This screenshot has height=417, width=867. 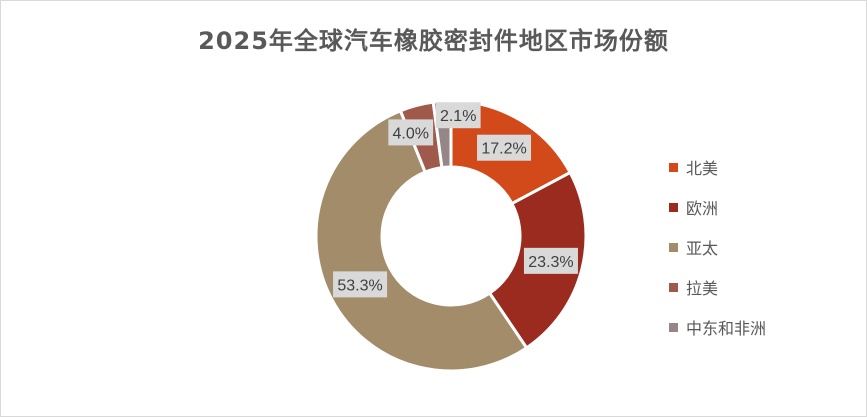 I want to click on data-label-1: 23.3%, so click(x=550, y=260).